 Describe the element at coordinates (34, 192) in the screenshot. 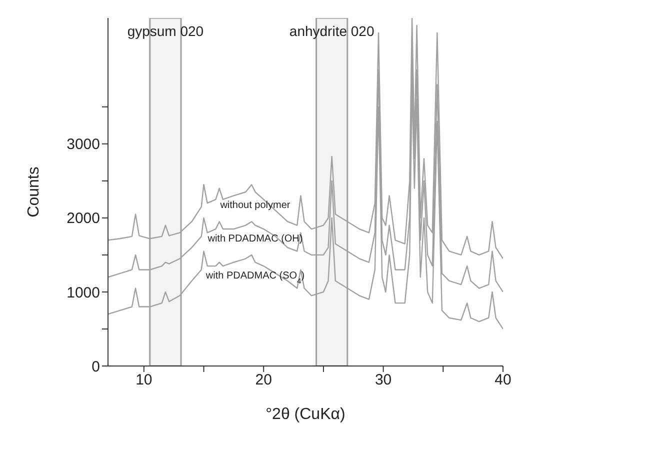

I see `y-axis-title: Counts` at that location.